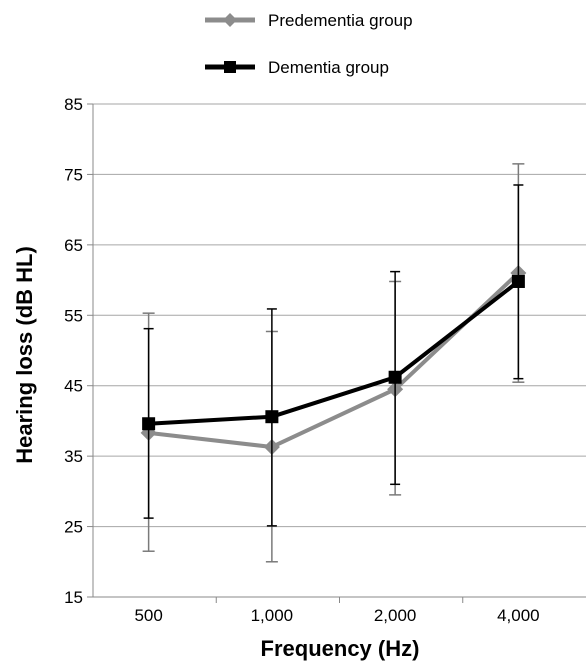  What do you see at coordinates (230, 67) in the screenshot?
I see `legend-marker-dementia` at bounding box center [230, 67].